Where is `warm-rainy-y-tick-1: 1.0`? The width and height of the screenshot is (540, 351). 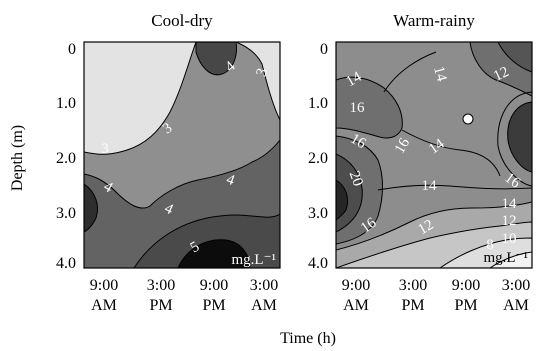 warm-rainy-y-tick-1: 1.0 is located at coordinates (318, 103).